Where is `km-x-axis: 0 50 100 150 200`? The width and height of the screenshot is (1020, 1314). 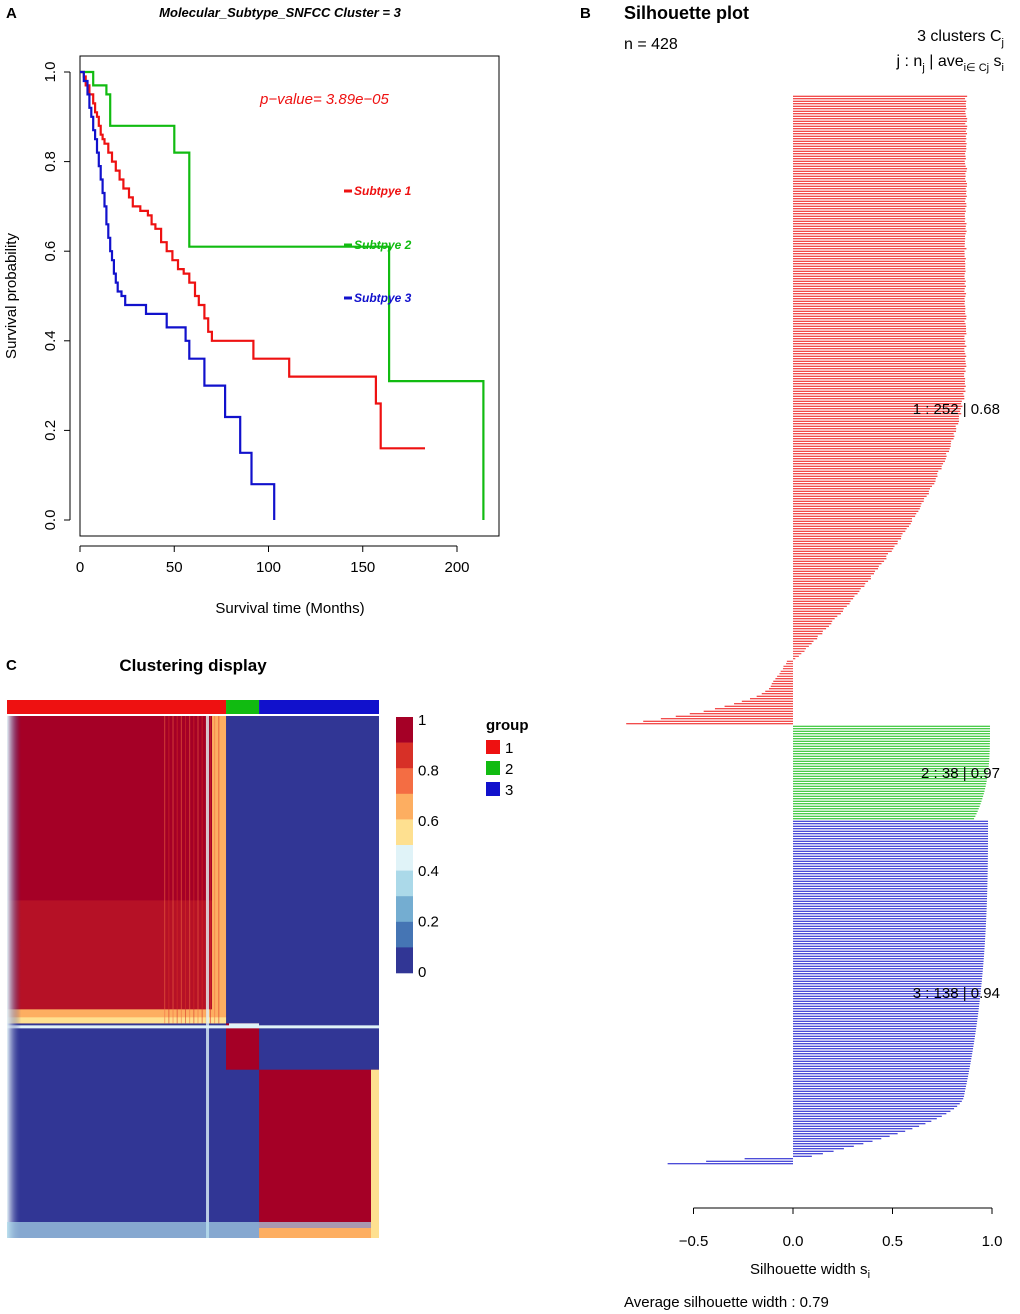
km-x-axis: 0 50 100 150 200 is located at coordinates (273, 560).